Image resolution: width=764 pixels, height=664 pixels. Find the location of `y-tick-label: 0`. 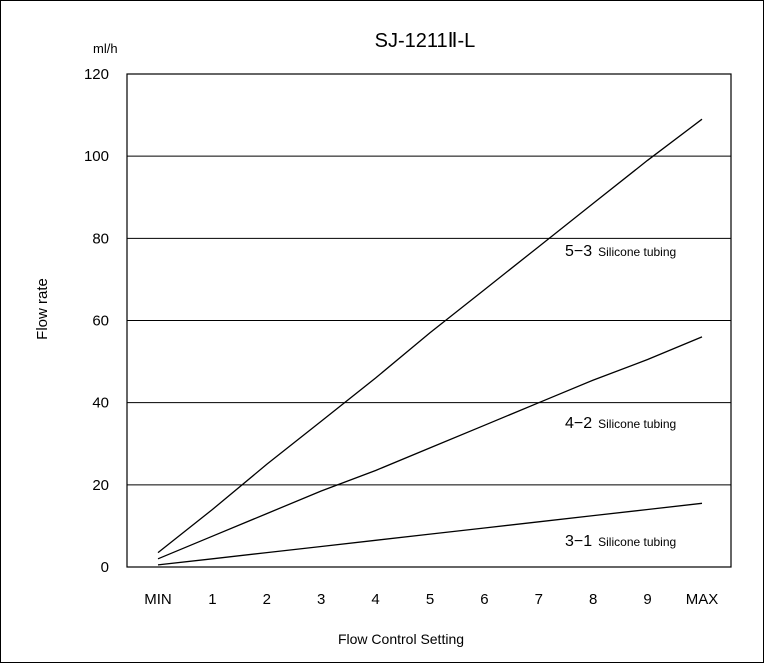

y-tick-label: 0 is located at coordinates (105, 567).